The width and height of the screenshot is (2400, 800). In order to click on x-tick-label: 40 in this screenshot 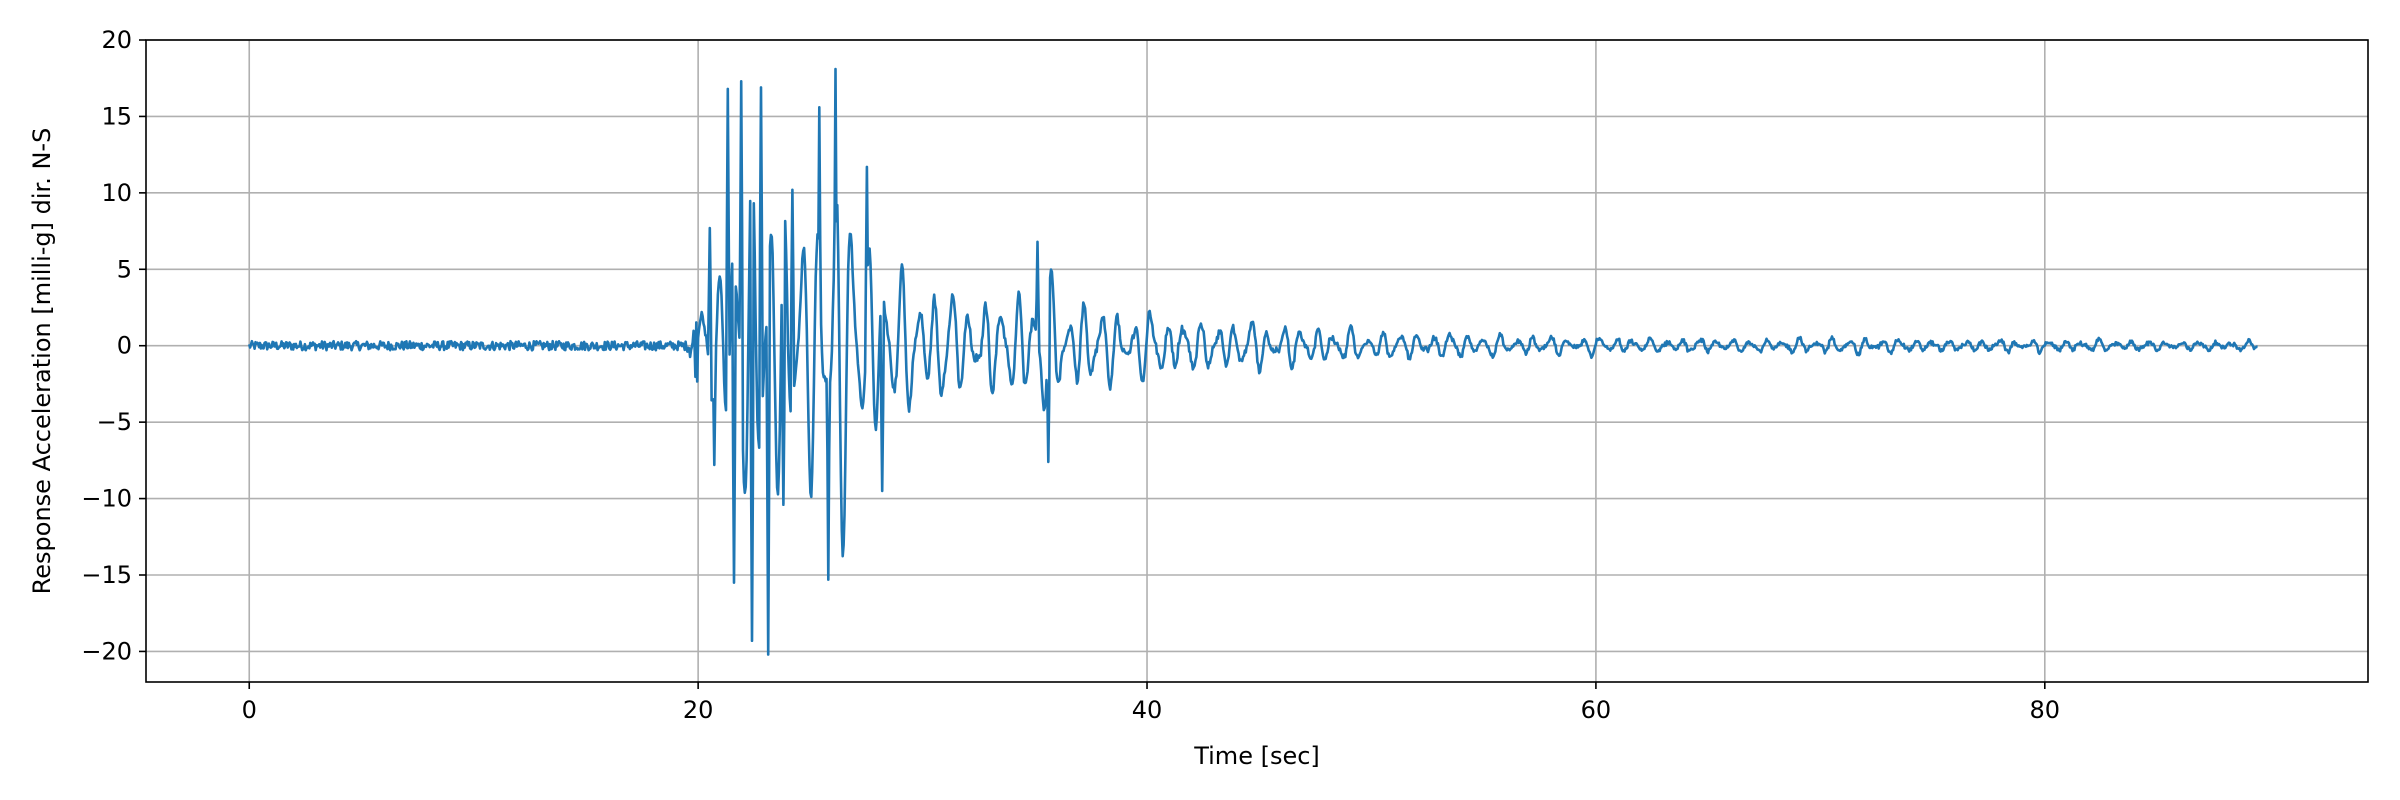, I will do `click(1147, 710)`.